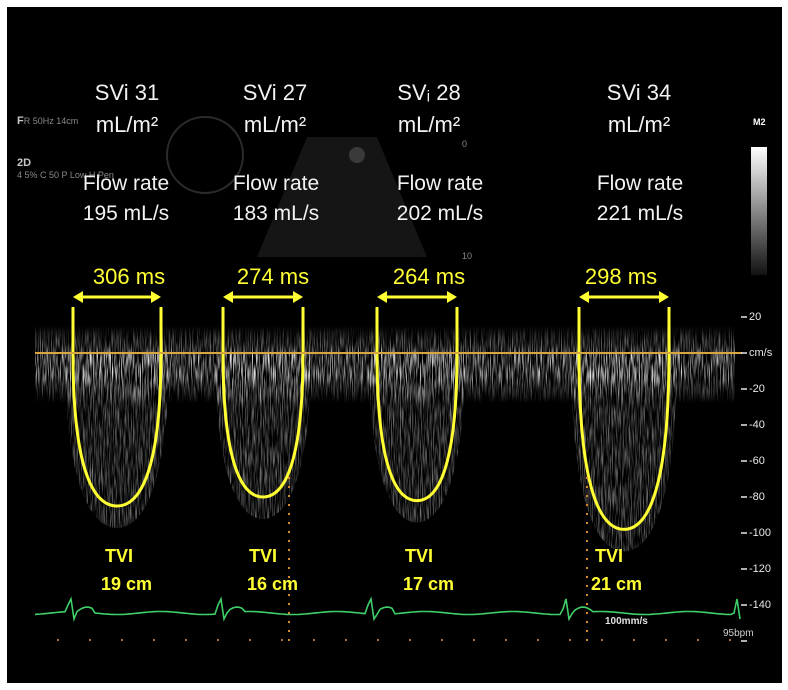 Image resolution: width=788 pixels, height=690 pixels. What do you see at coordinates (275, 92) in the screenshot?
I see `beat2-svi: SVi 27` at bounding box center [275, 92].